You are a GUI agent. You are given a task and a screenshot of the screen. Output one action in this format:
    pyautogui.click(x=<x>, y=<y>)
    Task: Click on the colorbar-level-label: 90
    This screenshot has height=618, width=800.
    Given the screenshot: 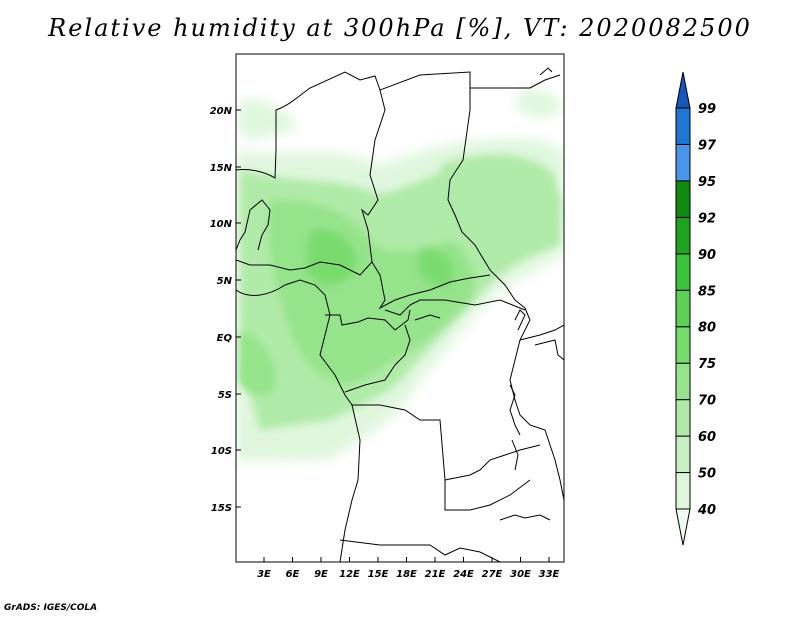 What is the action you would take?
    pyautogui.click(x=707, y=255)
    